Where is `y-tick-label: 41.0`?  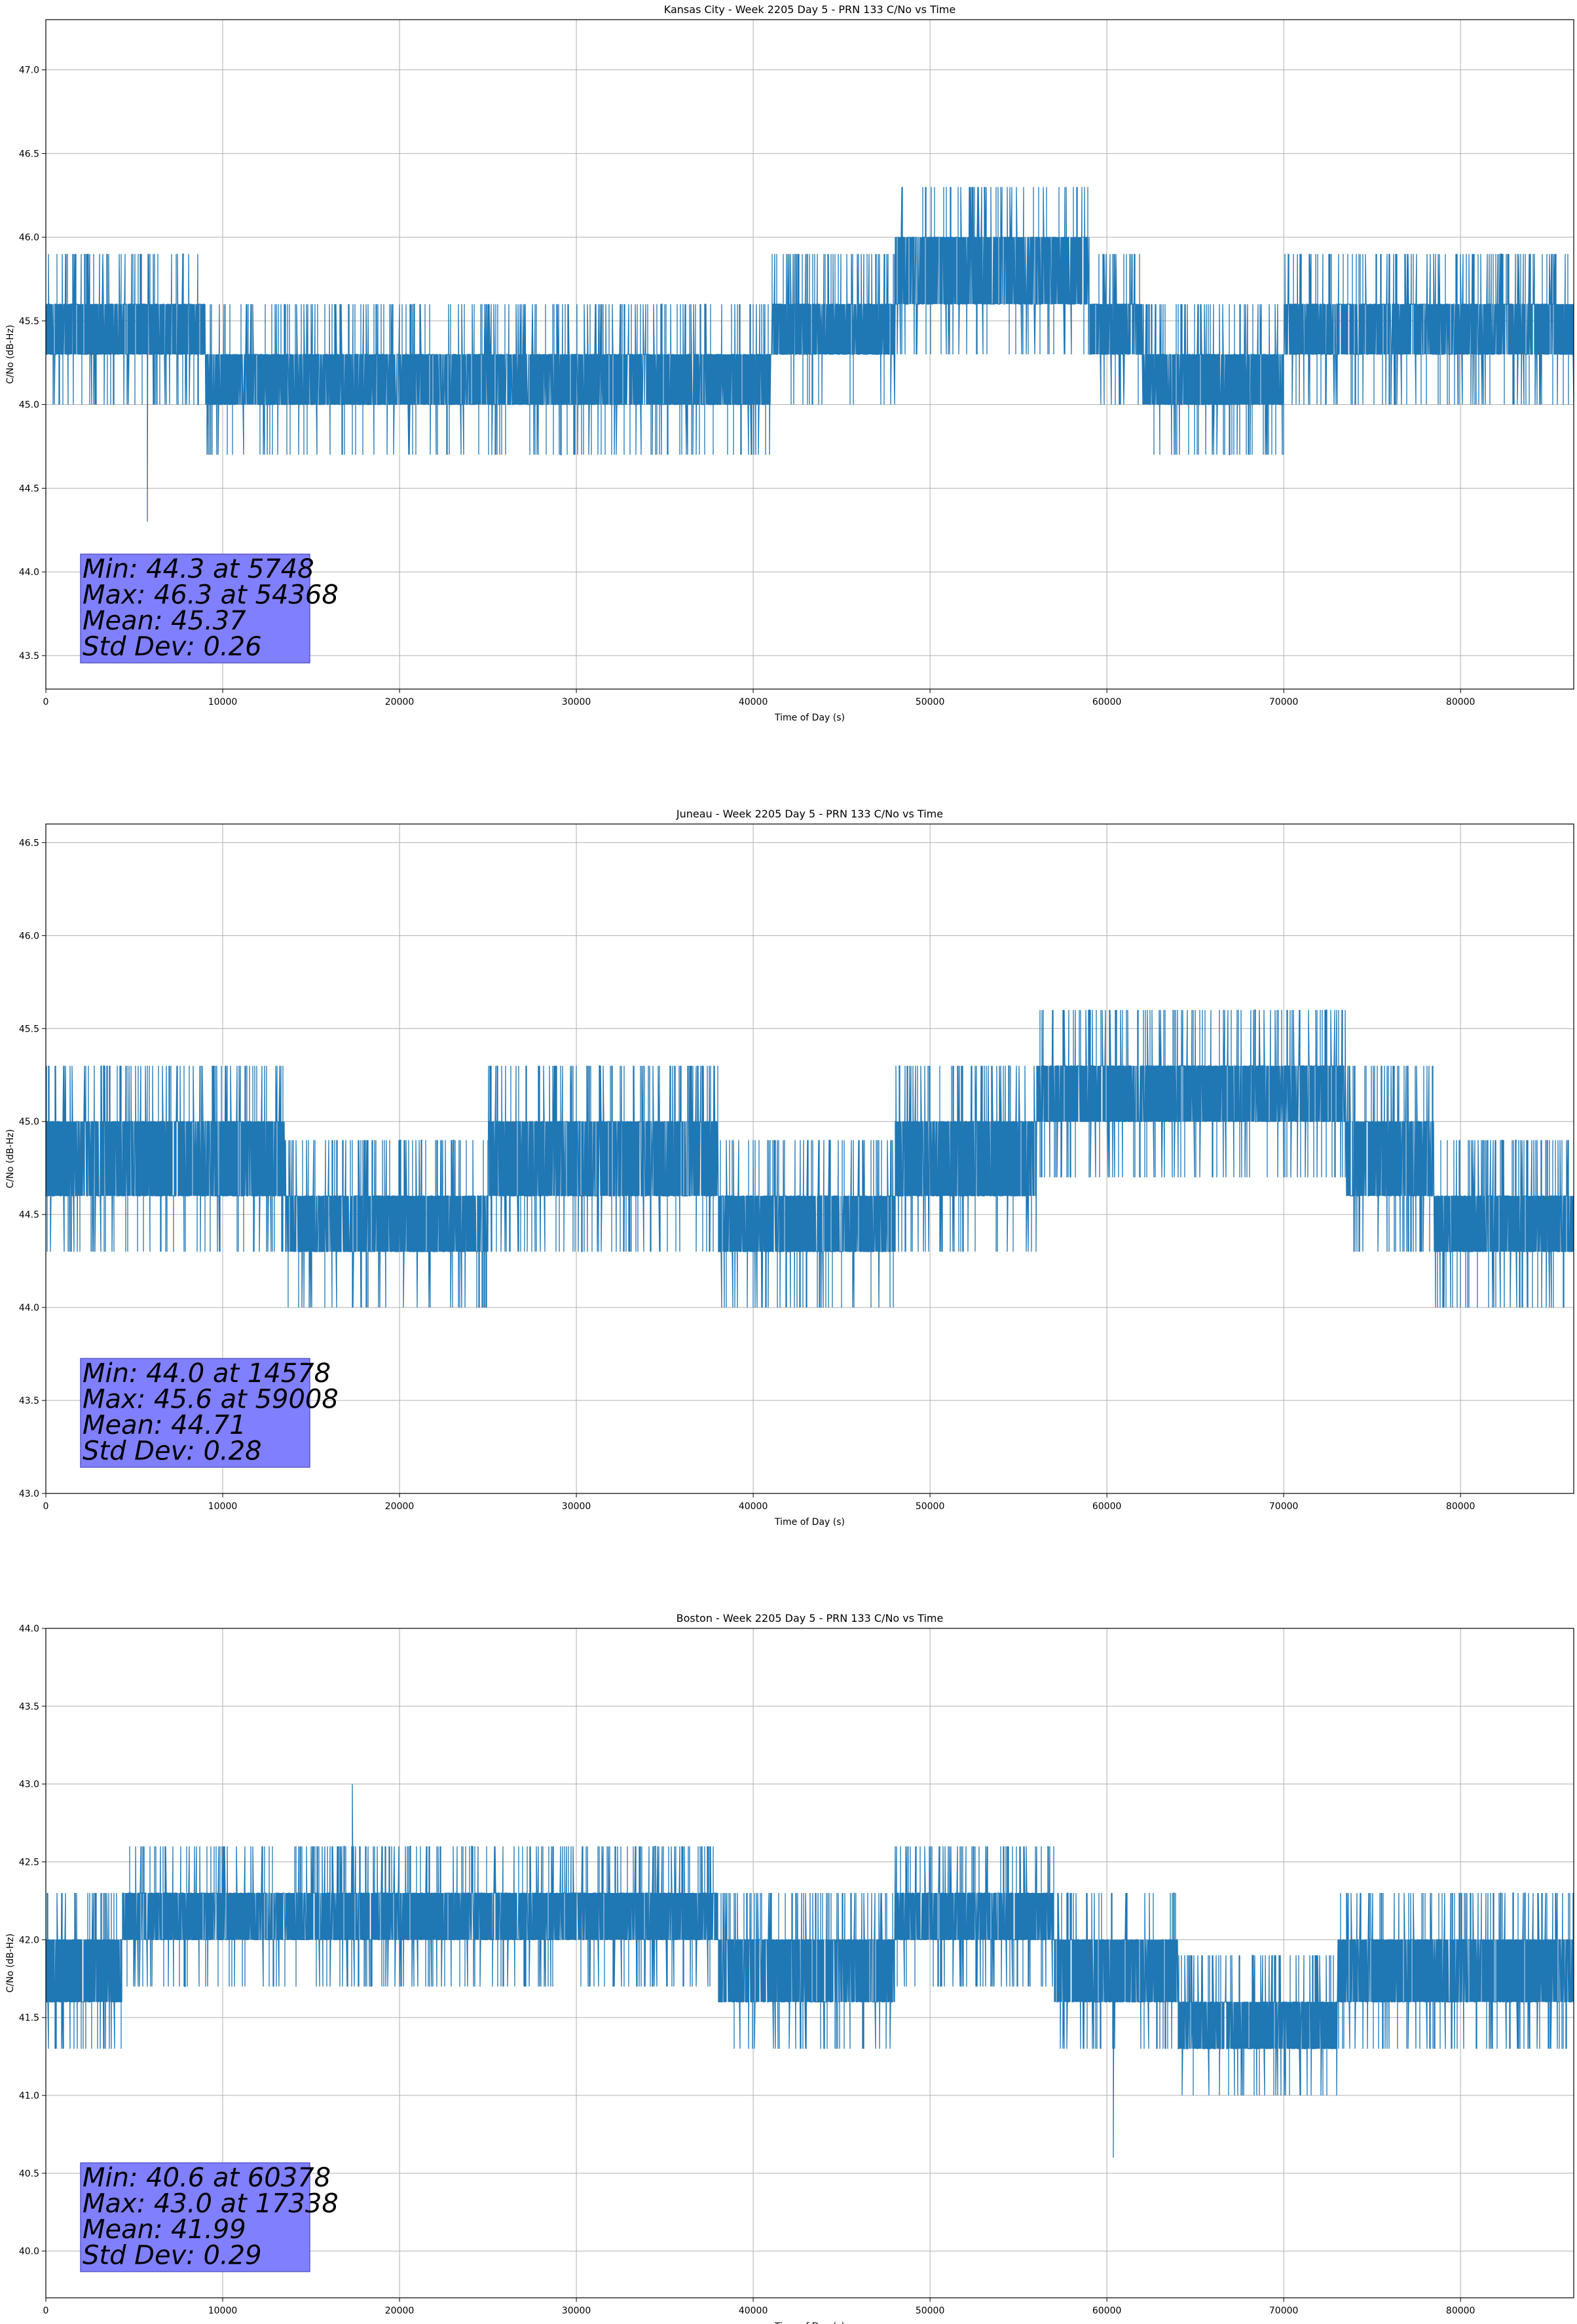
y-tick-label: 41.0 is located at coordinates (29, 2096).